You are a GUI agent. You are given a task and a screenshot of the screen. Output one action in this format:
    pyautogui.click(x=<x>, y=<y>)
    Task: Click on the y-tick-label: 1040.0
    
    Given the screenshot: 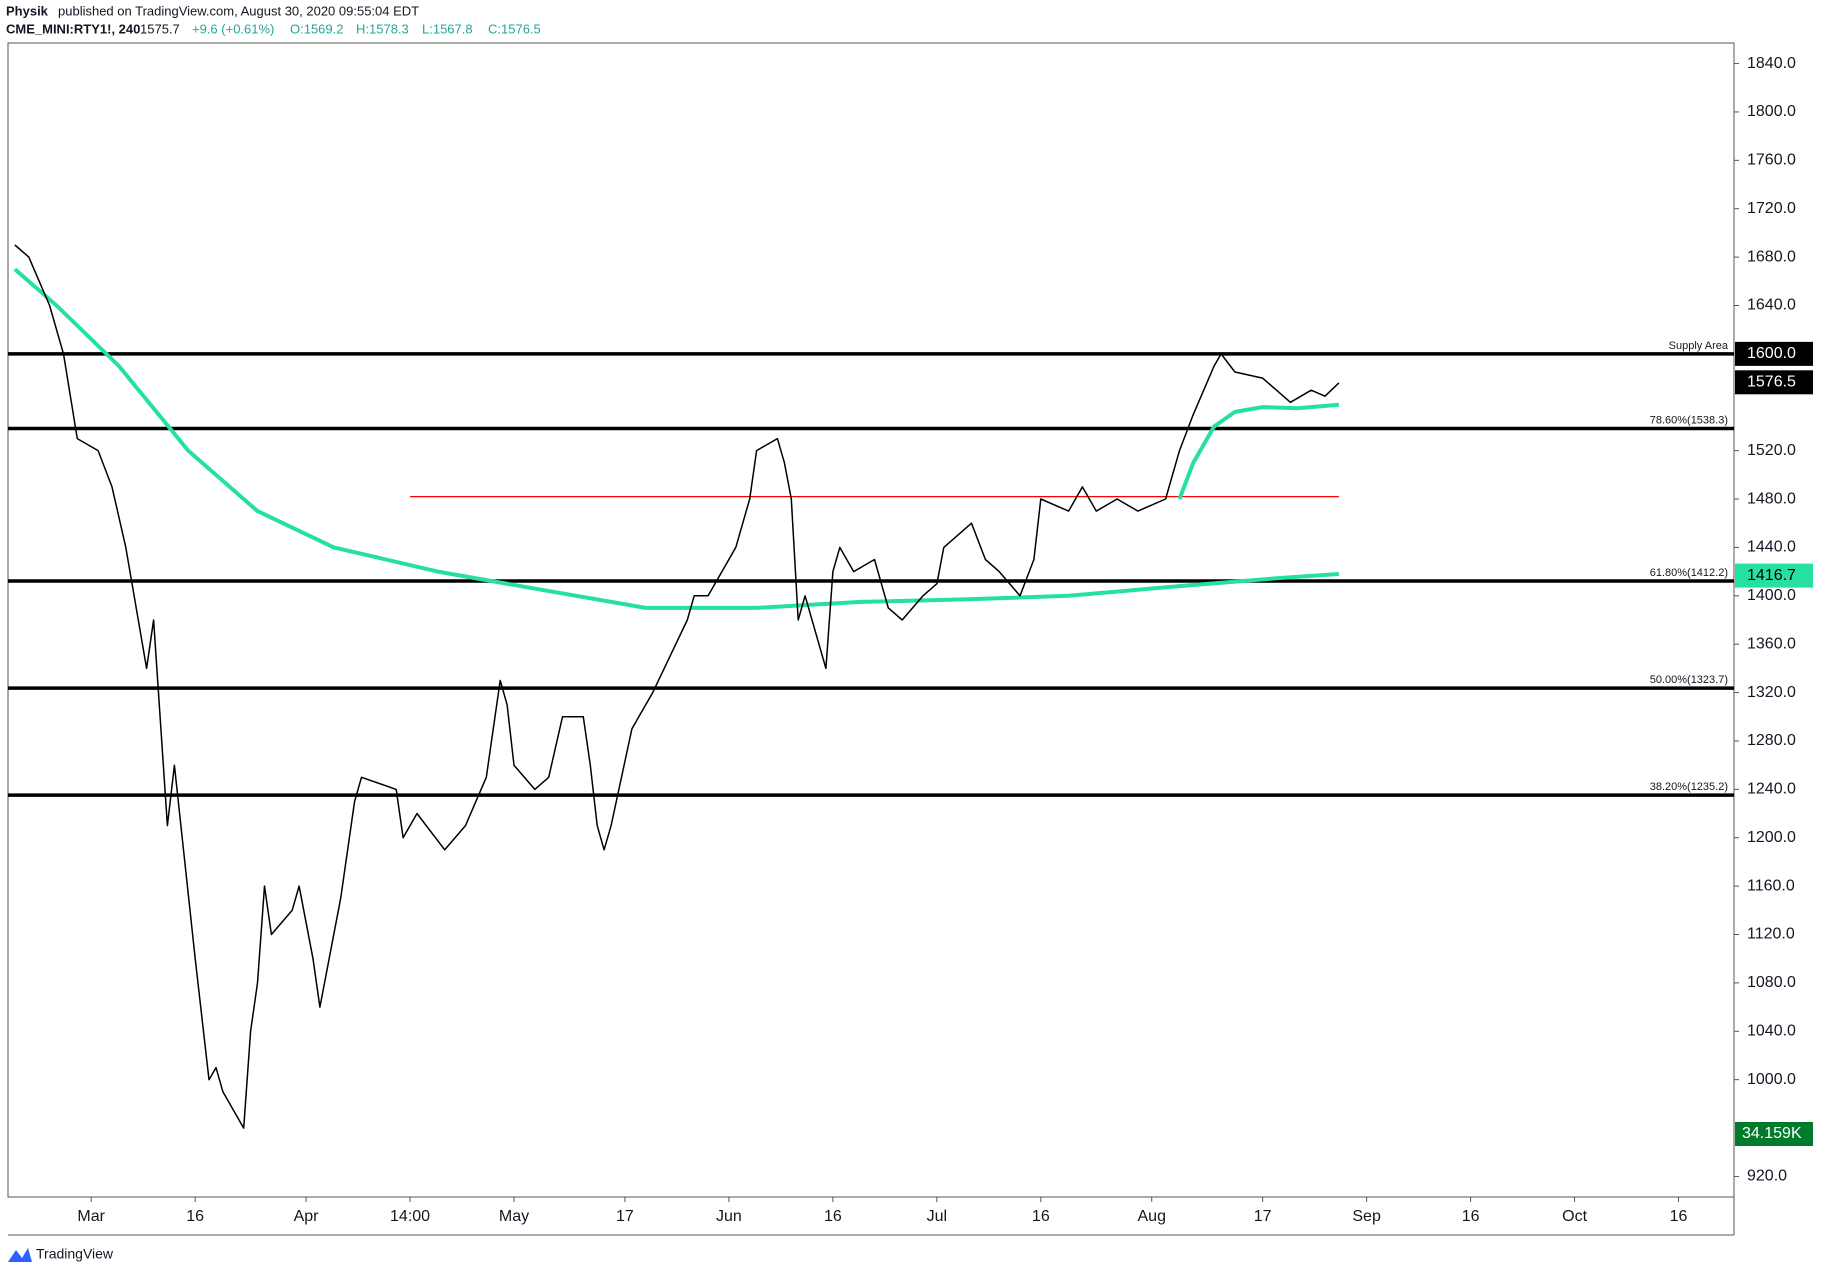 What is the action you would take?
    pyautogui.click(x=1771, y=1030)
    